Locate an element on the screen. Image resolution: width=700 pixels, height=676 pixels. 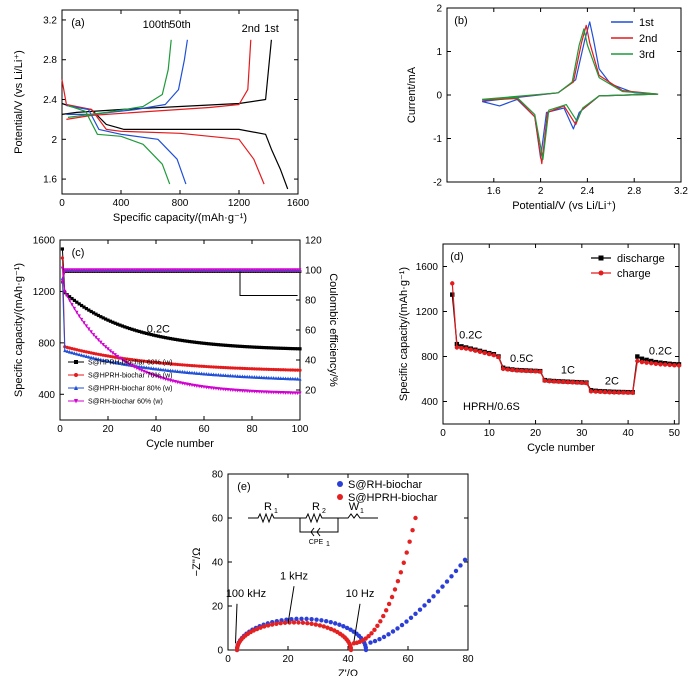
x-tick-label: 2 is located at coordinates (541, 191).